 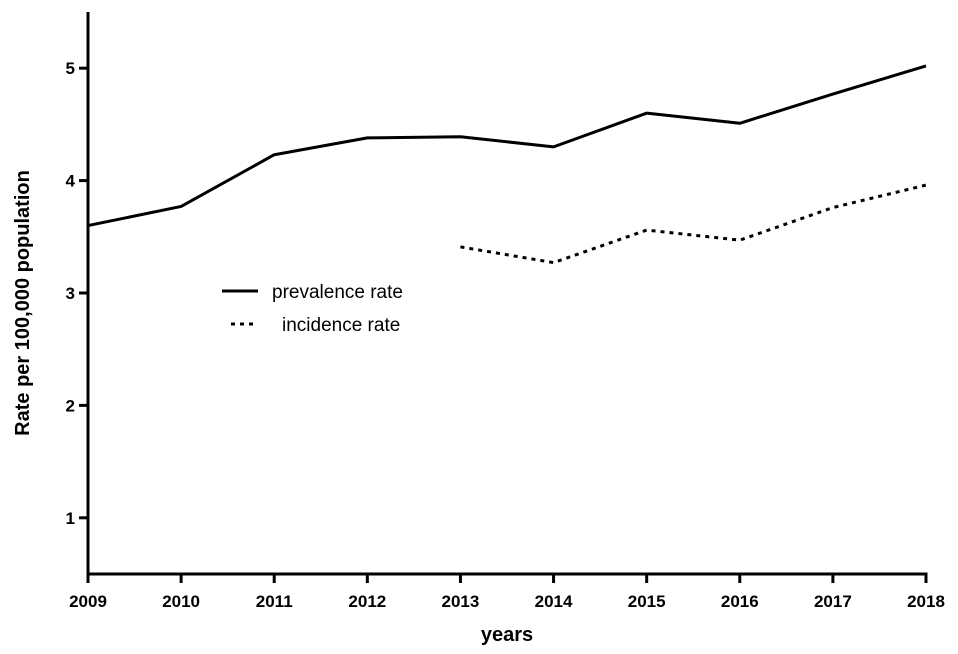 I want to click on x-tick-label: 2014, so click(x=554, y=601).